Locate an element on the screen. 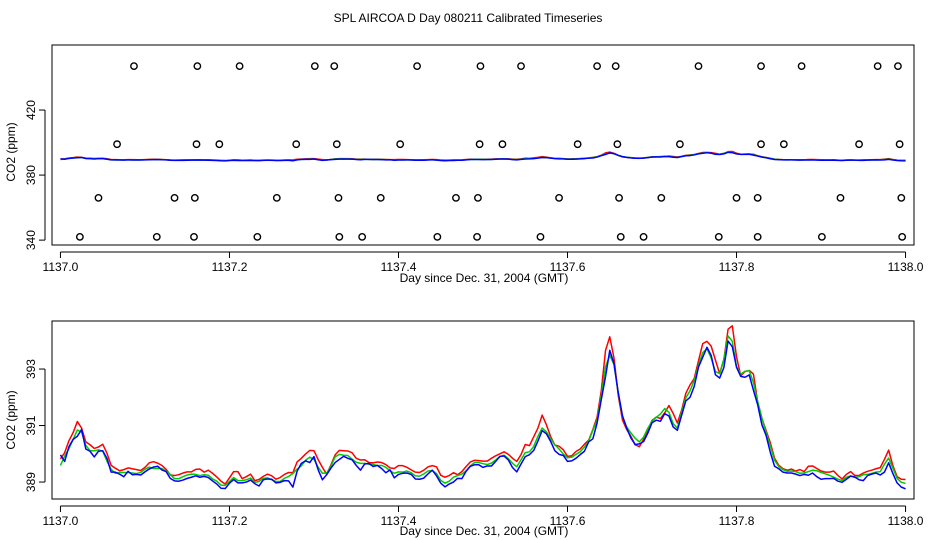  bottom-y-axis-label: CO2 (ppm) is located at coordinates (11, 419).